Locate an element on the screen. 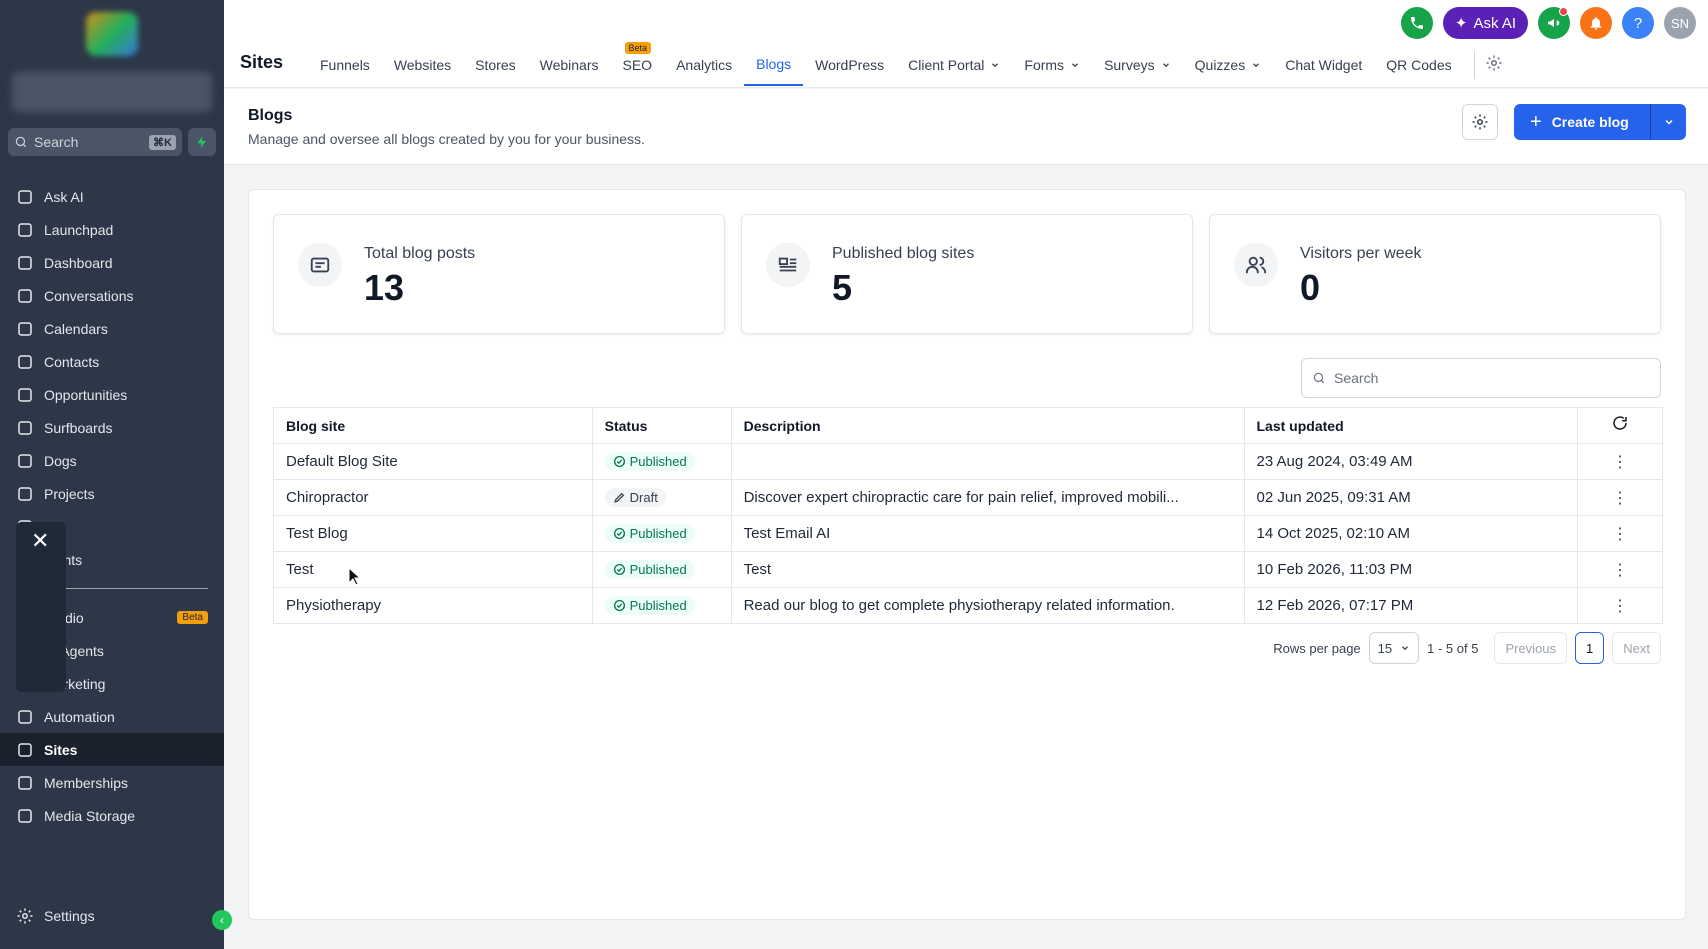 The width and height of the screenshot is (1708, 949). quick-actions-button is located at coordinates (202, 142).